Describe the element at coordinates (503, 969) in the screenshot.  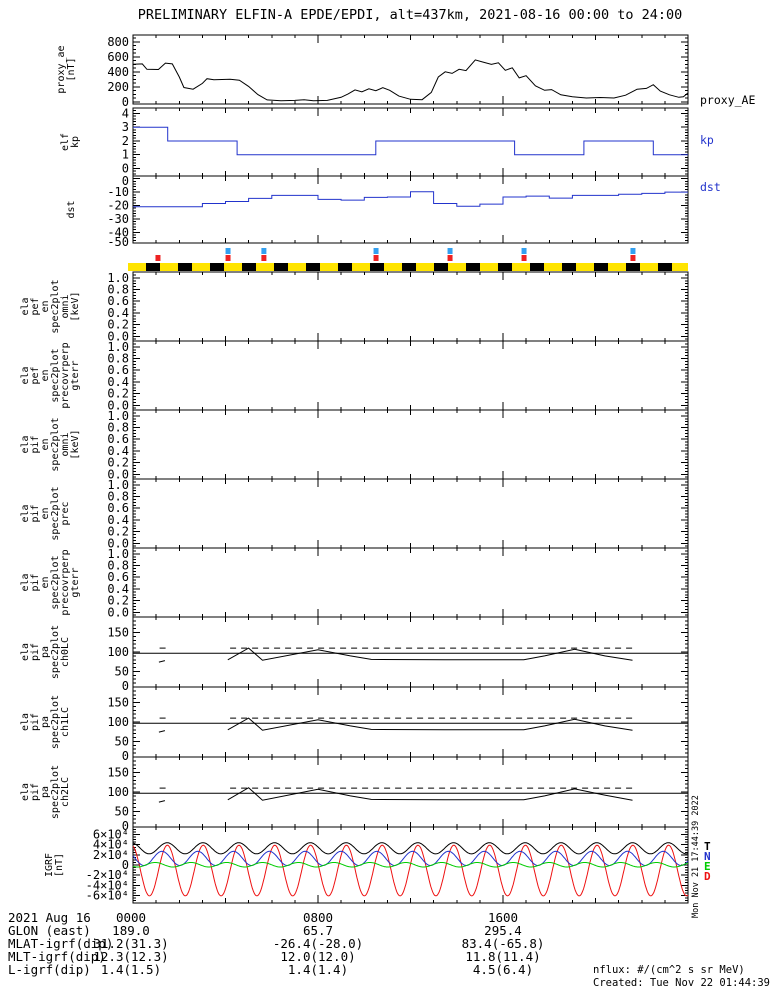
I see `lshell-value-2: 4.5(6.4)` at that location.